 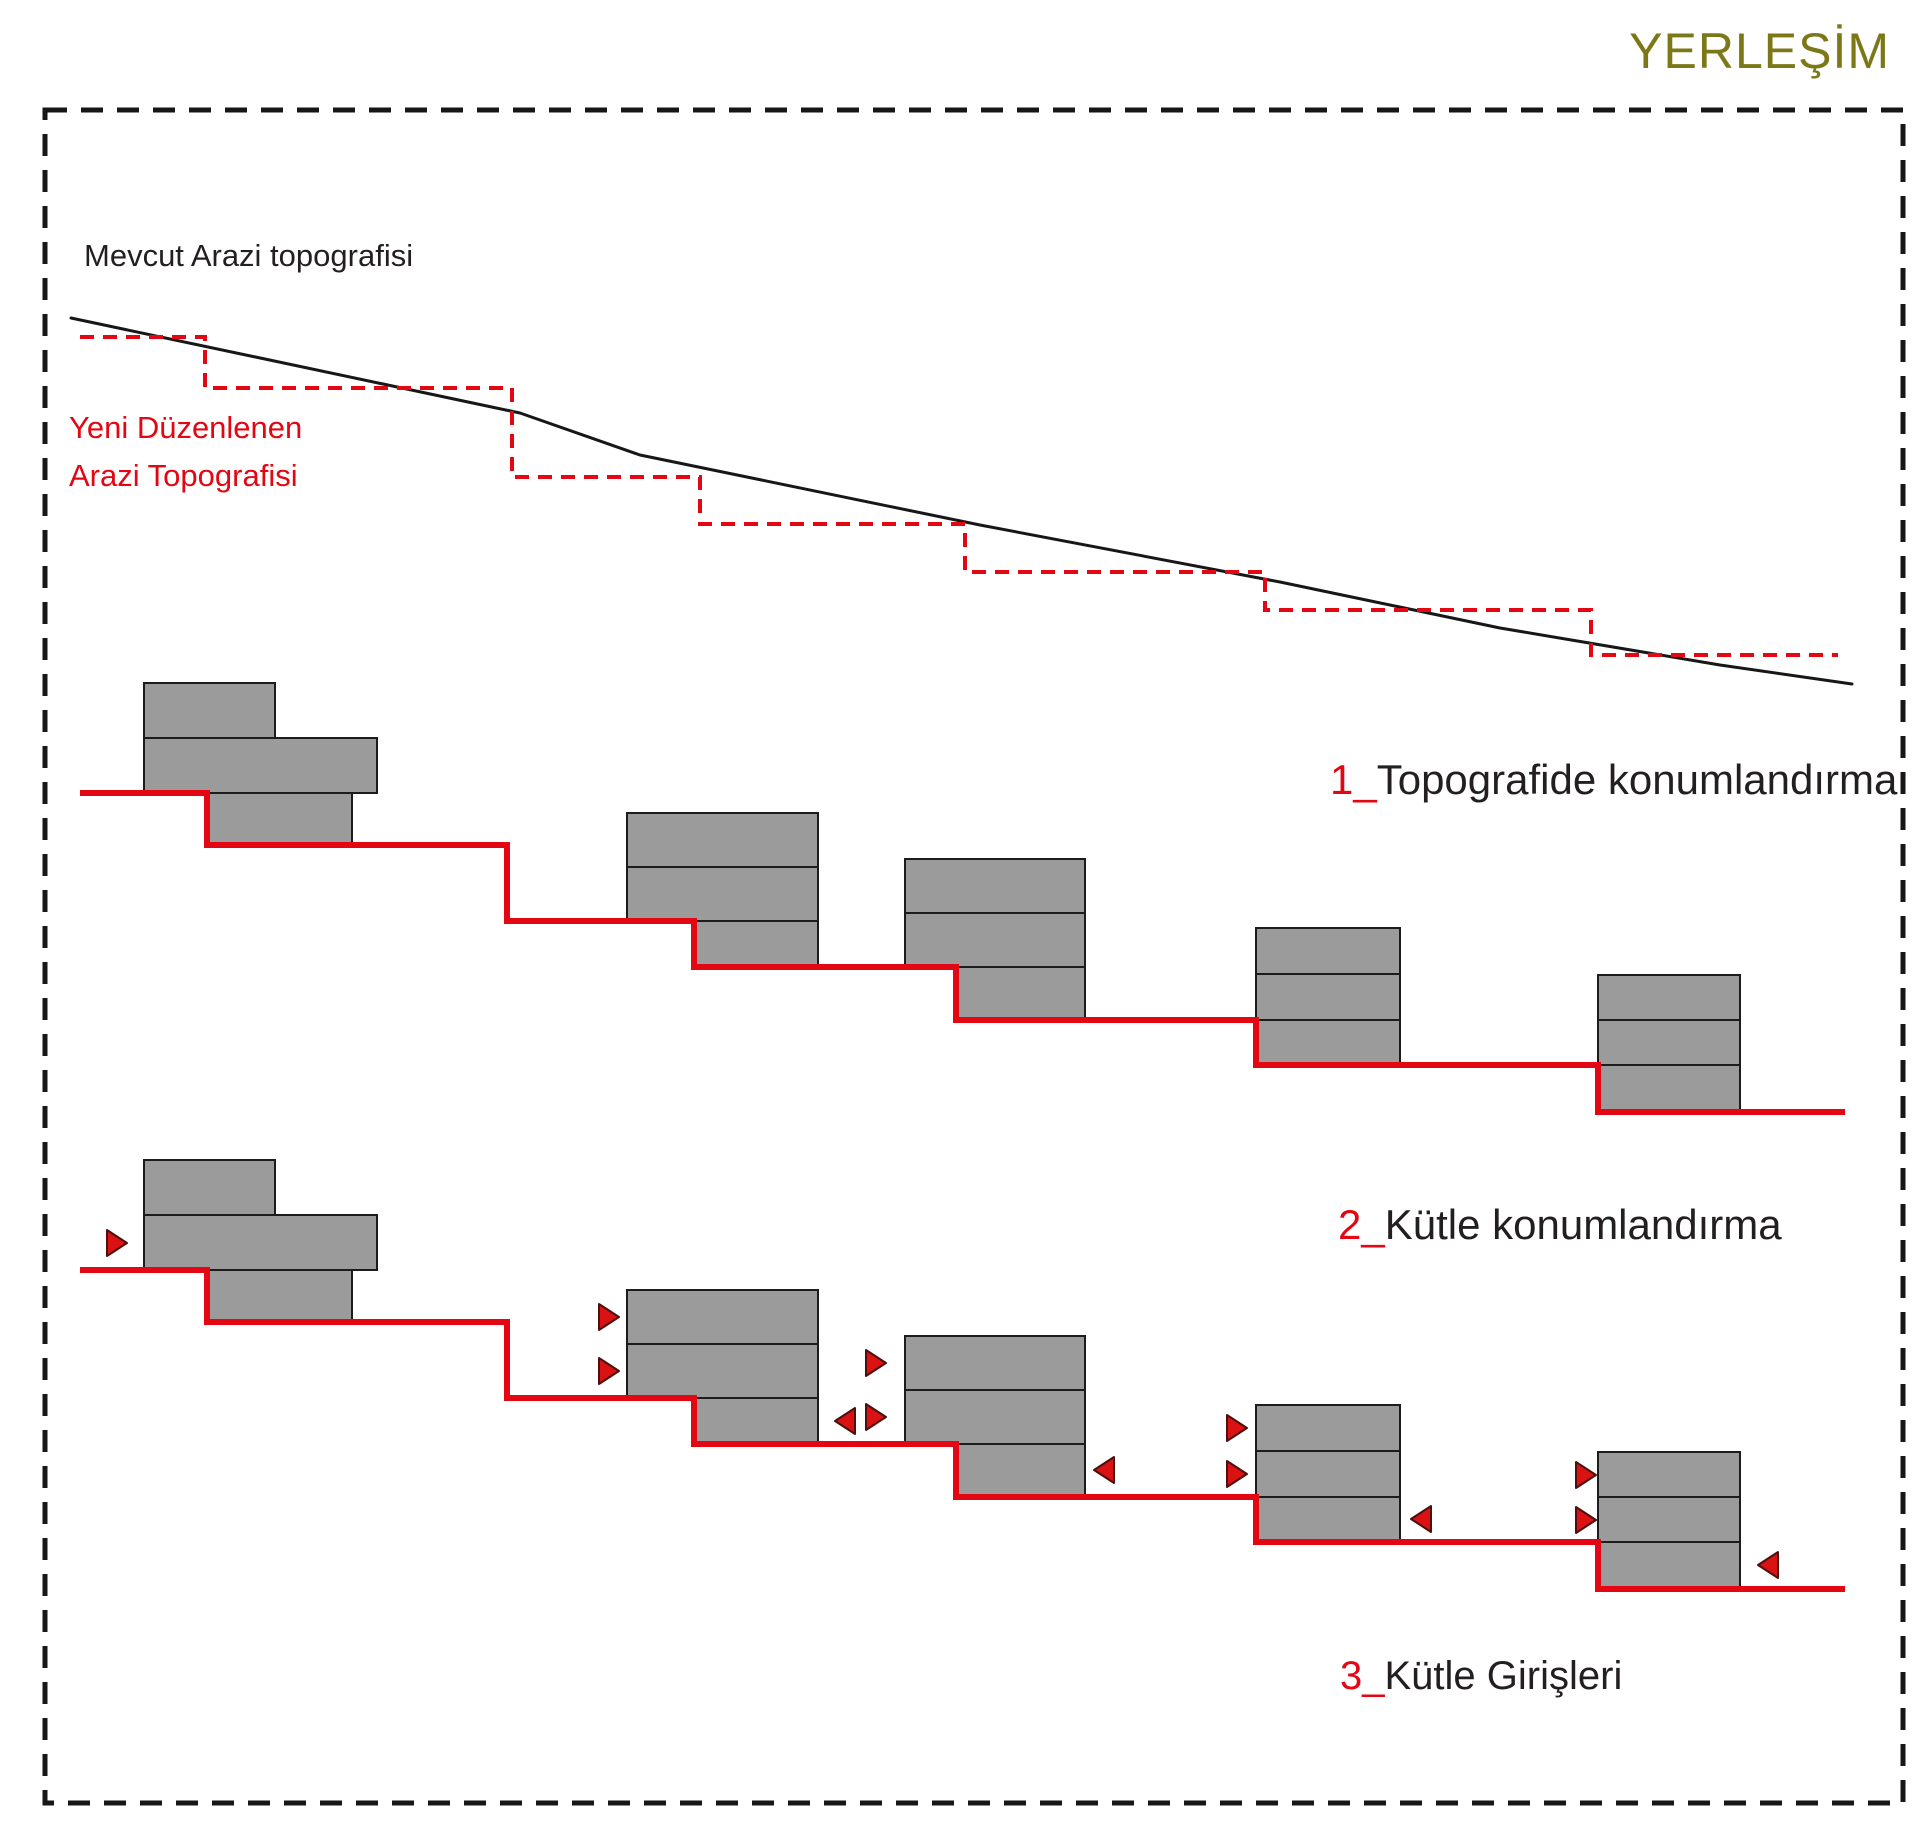 What do you see at coordinates (1503, 1676) in the screenshot?
I see `step3-label-text: Kütle Girişleri` at bounding box center [1503, 1676].